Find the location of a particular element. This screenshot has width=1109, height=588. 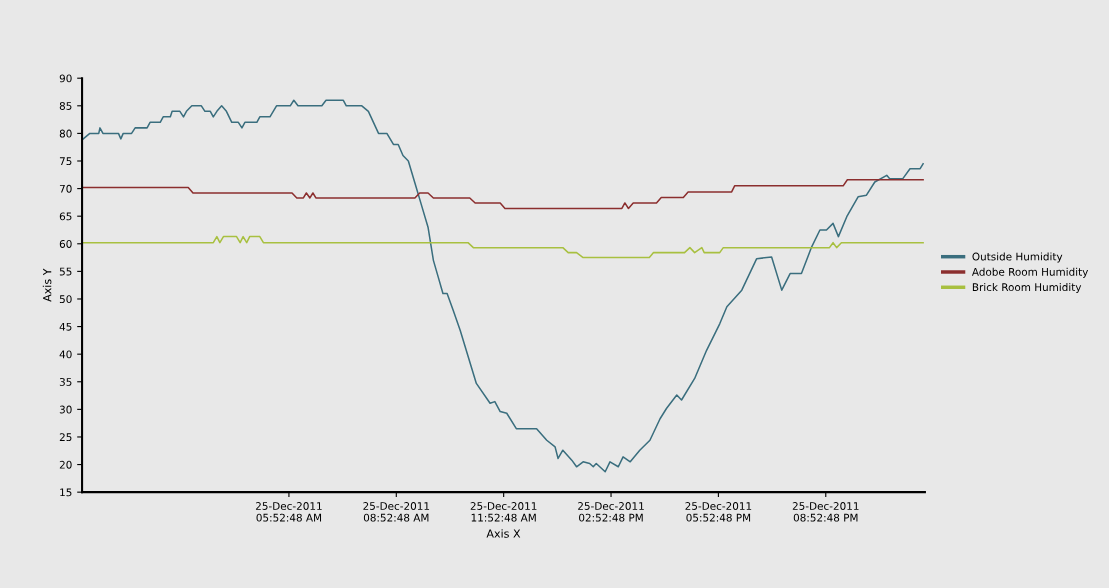

y-tick-label: 15 is located at coordinates (66, 492).